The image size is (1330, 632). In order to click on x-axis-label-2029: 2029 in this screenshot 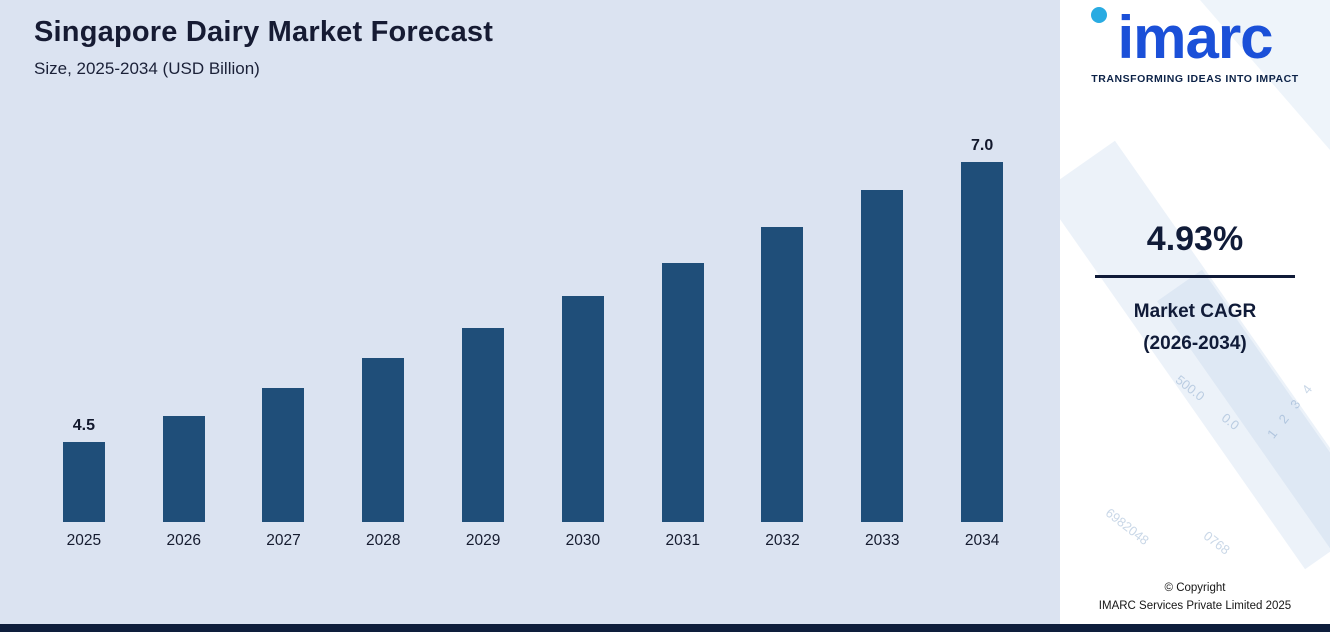, I will do `click(483, 540)`.